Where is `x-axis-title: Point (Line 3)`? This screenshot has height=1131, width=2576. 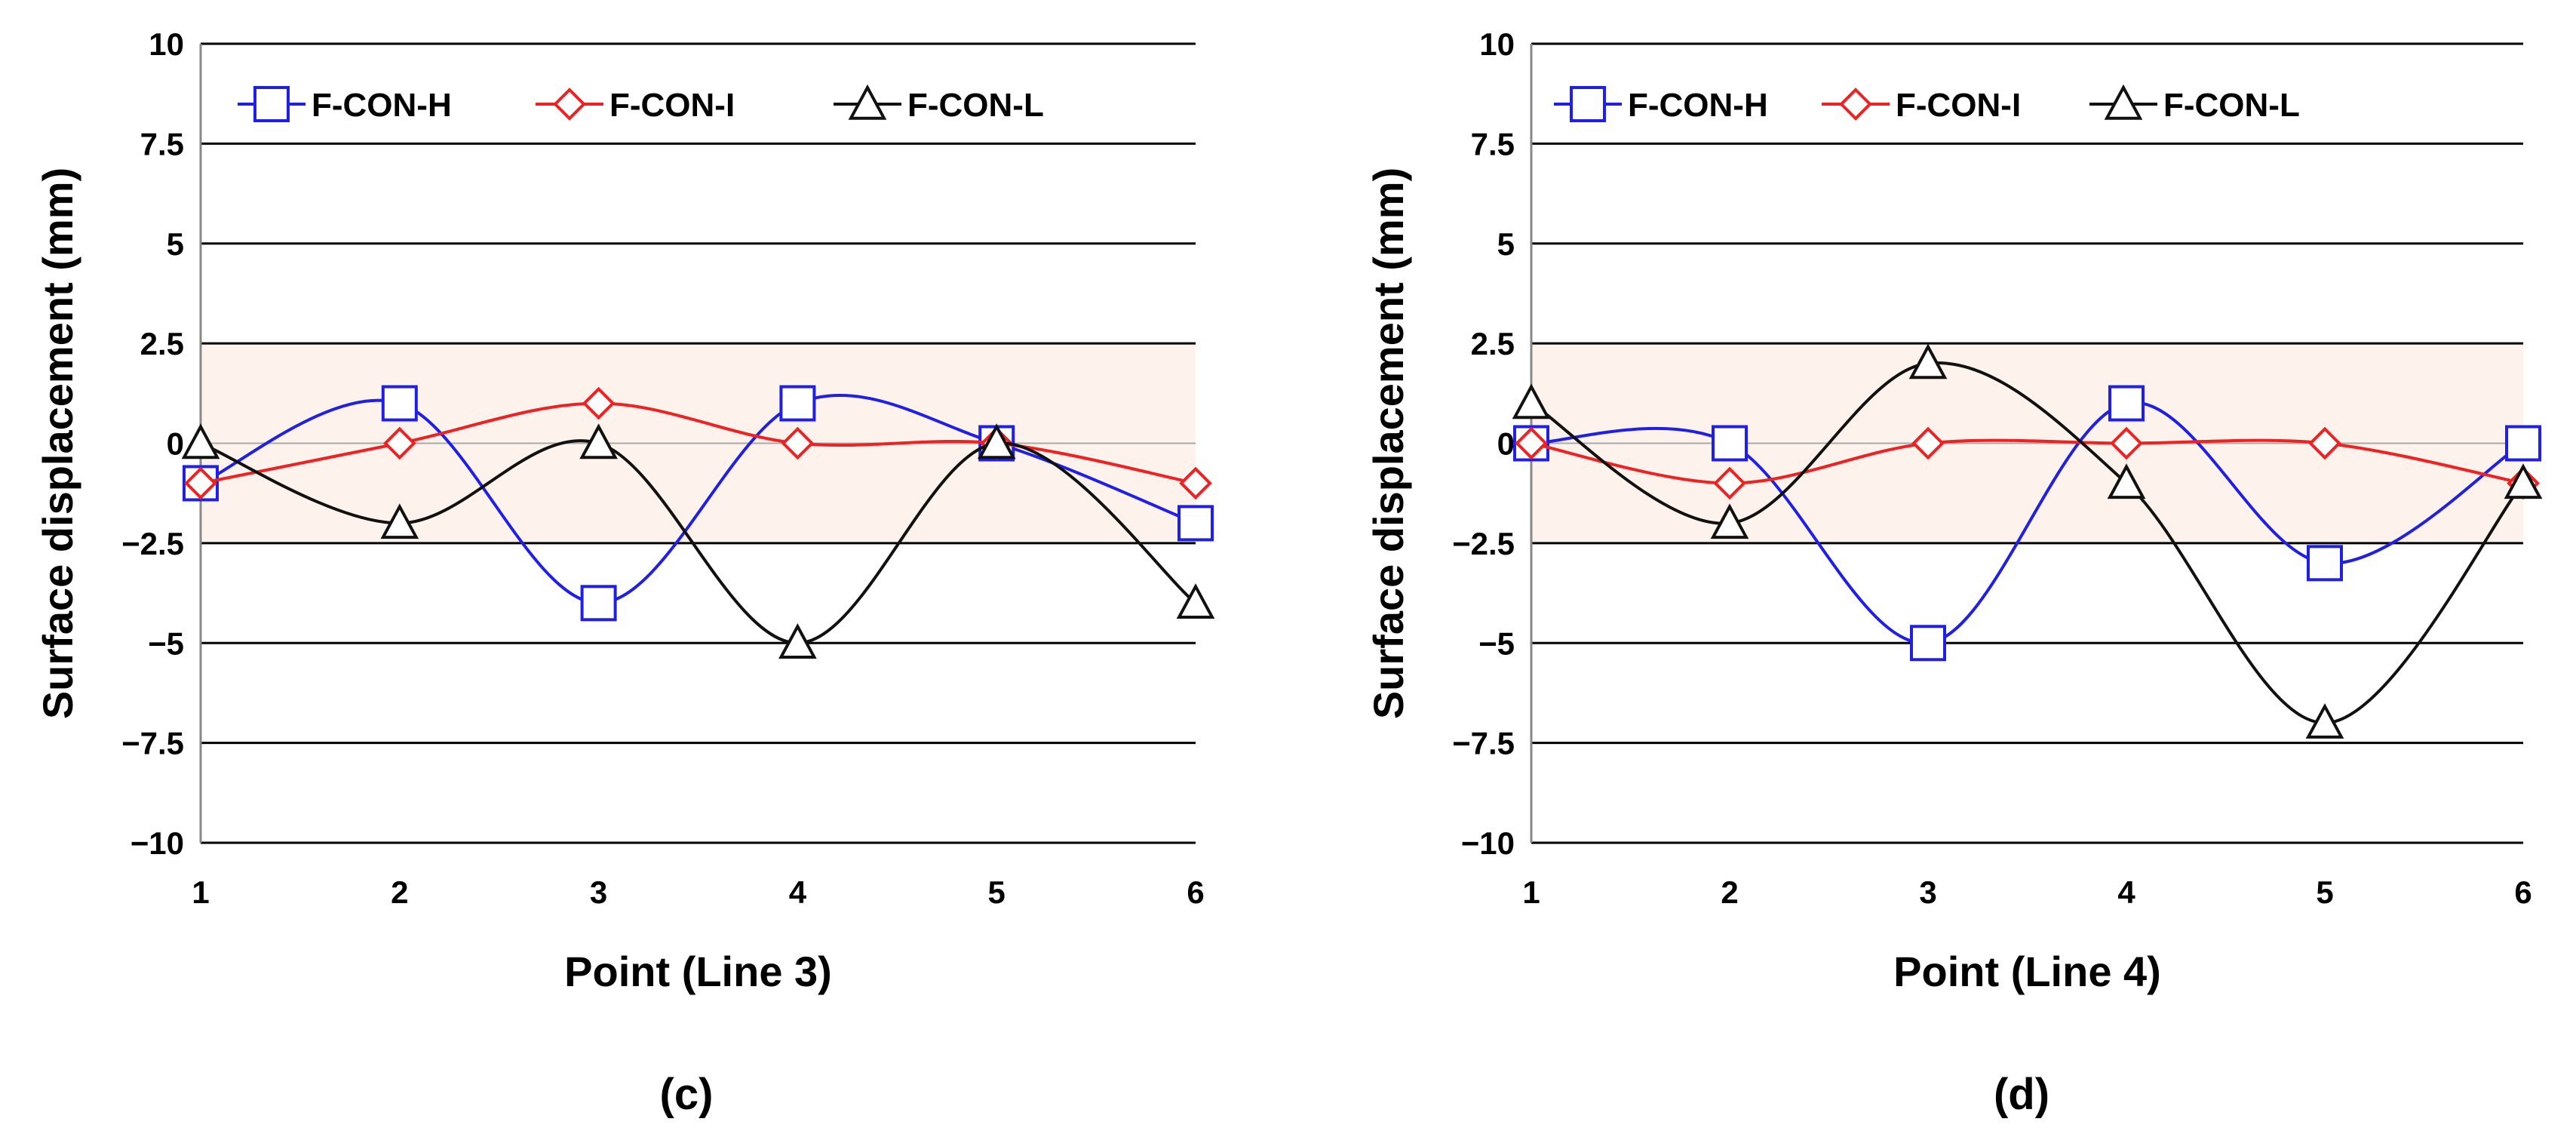 x-axis-title: Point (Line 3) is located at coordinates (698, 971).